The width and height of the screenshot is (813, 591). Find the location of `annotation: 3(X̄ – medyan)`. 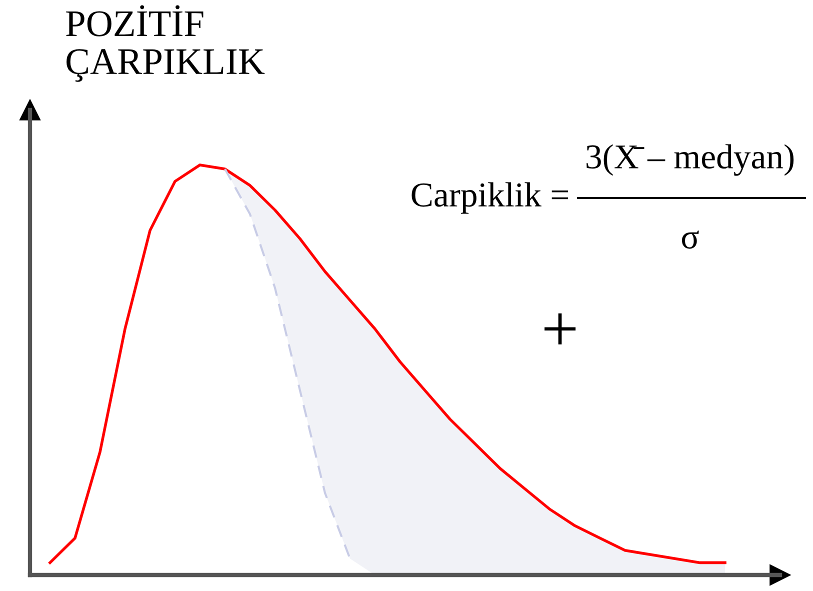

annotation: 3(X̄ – medyan) is located at coordinates (690, 160).